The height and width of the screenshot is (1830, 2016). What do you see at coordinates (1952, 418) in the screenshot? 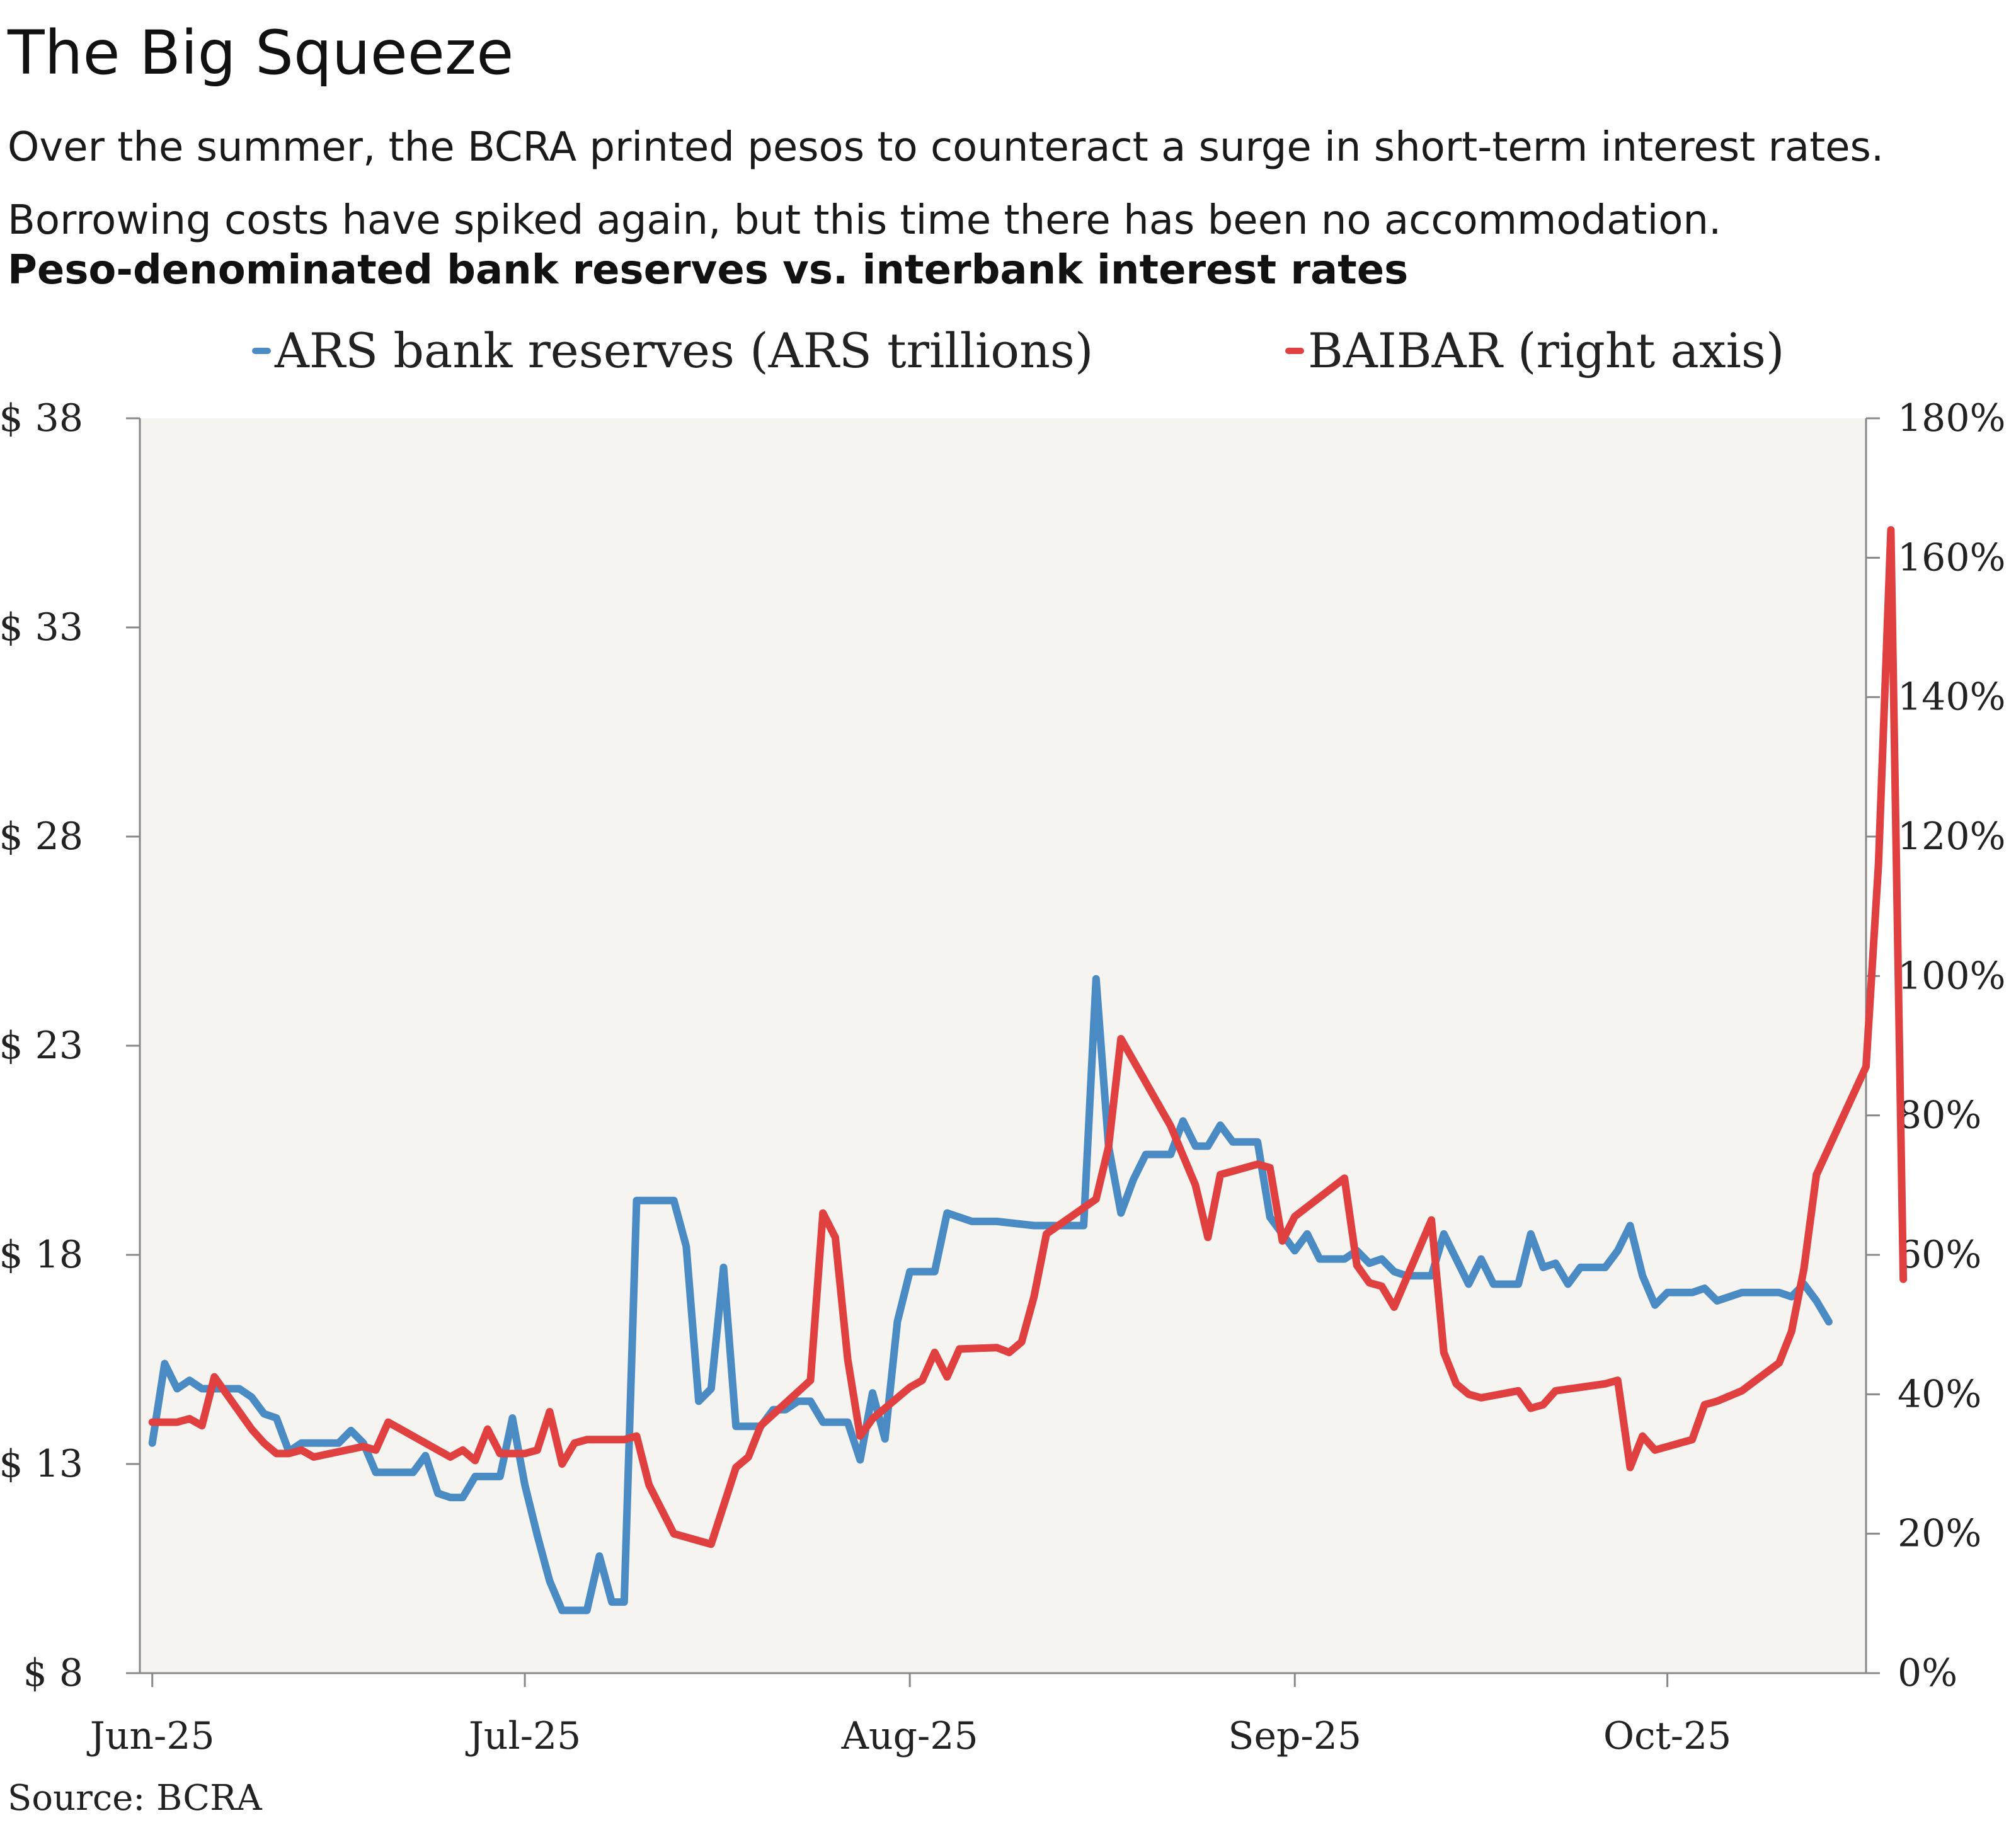
I see `y-right-tick-label: 180%` at bounding box center [1952, 418].